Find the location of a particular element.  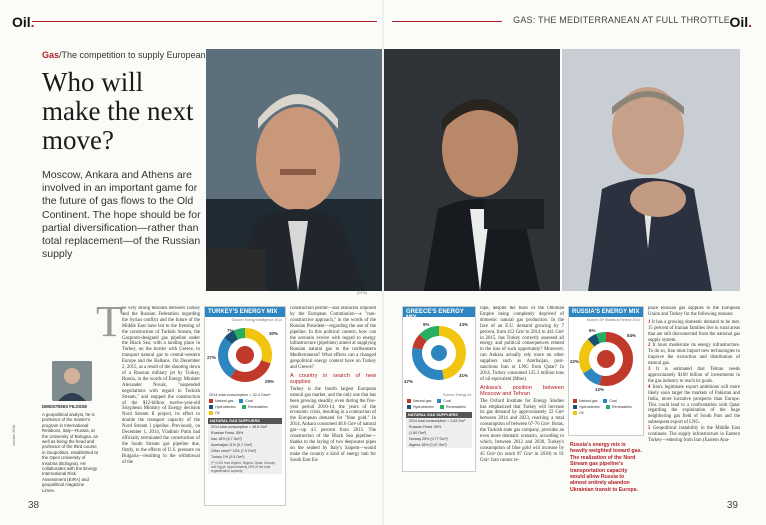

kicker: Gas/The competition to supply European is located at coordinates (124, 55).